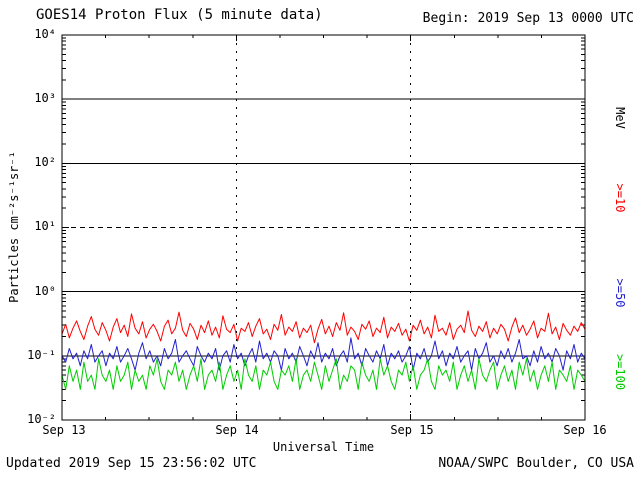  Describe the element at coordinates (620, 118) in the screenshot. I see `unit-label: MeV` at that location.